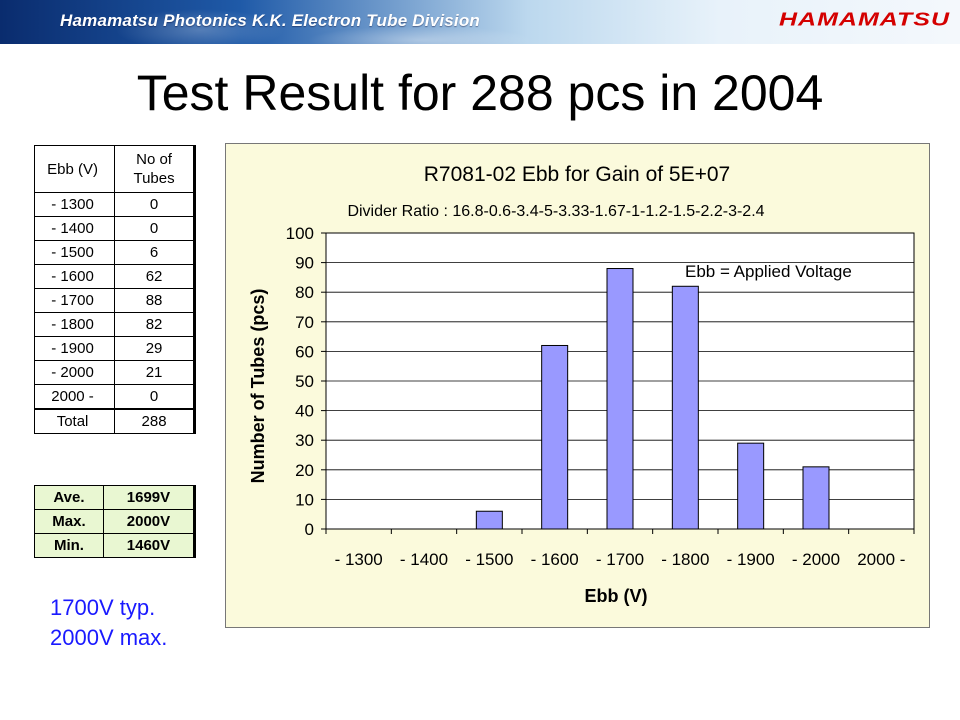 The height and width of the screenshot is (720, 960). I want to click on header-tubes: No of Tubes, so click(155, 169).